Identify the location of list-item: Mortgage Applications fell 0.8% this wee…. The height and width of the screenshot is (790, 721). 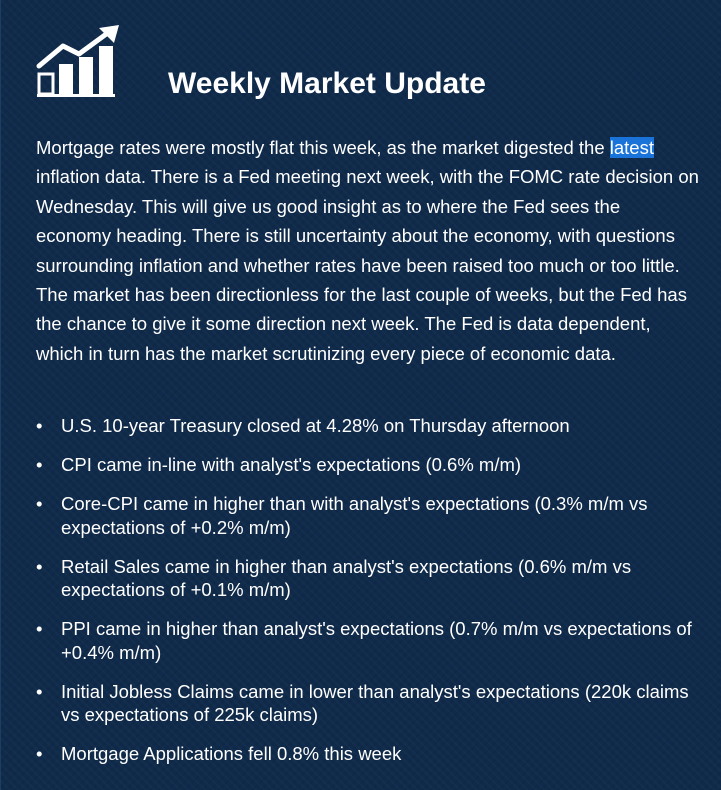
(368, 754).